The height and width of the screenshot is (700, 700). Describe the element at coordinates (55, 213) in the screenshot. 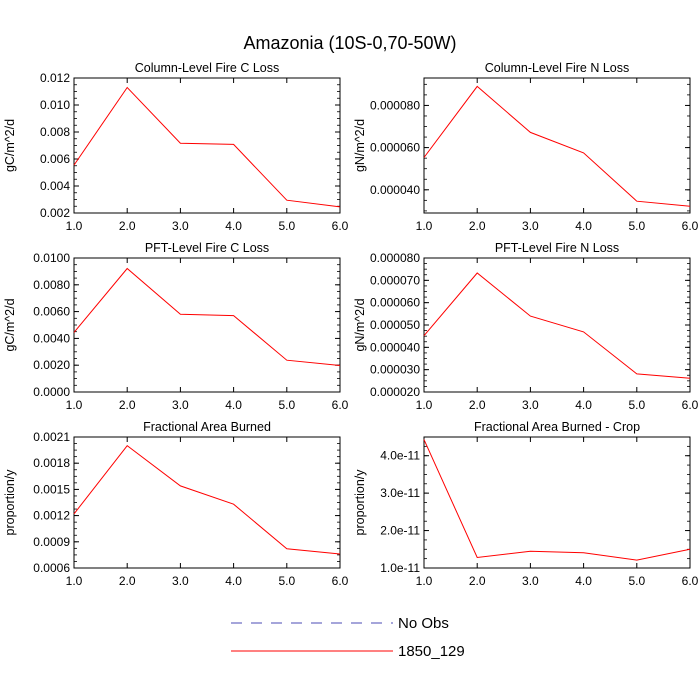

I see `y-tick-label: 0.002` at that location.